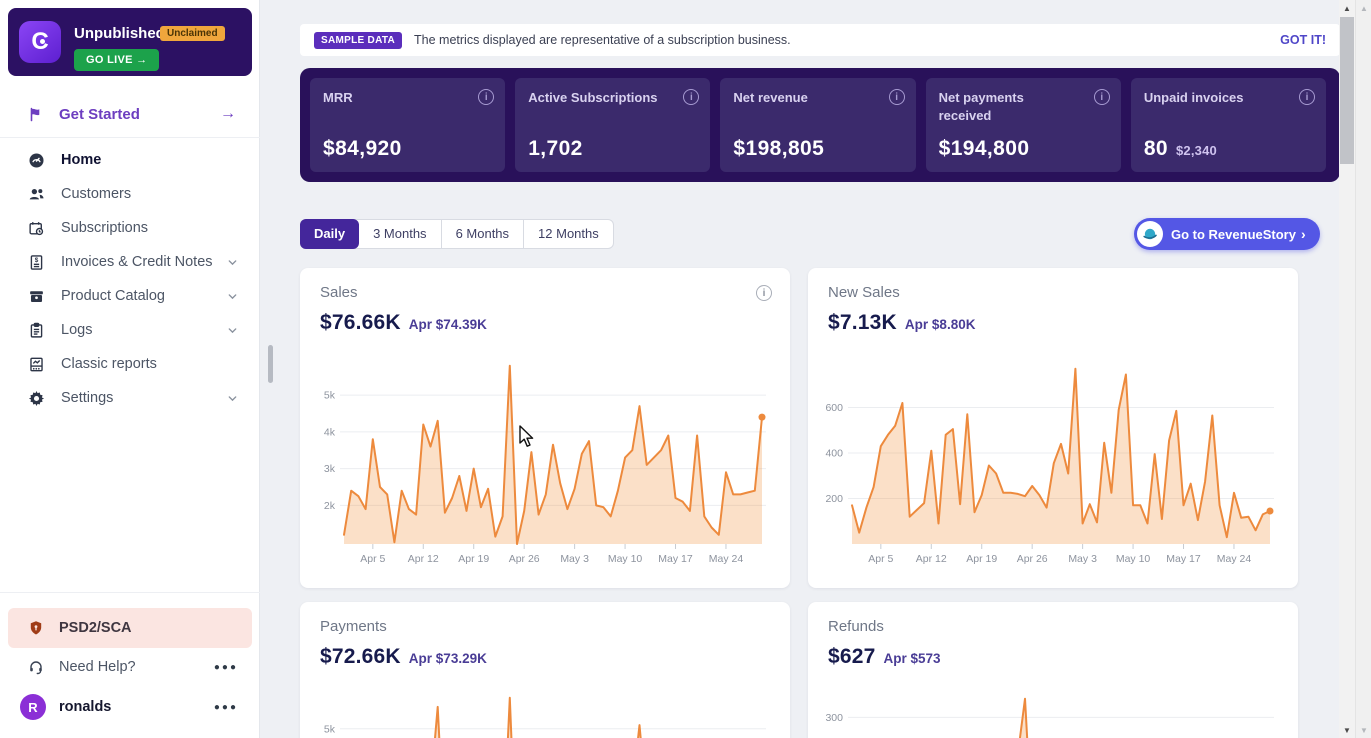 Image resolution: width=1371 pixels, height=738 pixels. I want to click on tab-12-months: 12 Months, so click(568, 233).